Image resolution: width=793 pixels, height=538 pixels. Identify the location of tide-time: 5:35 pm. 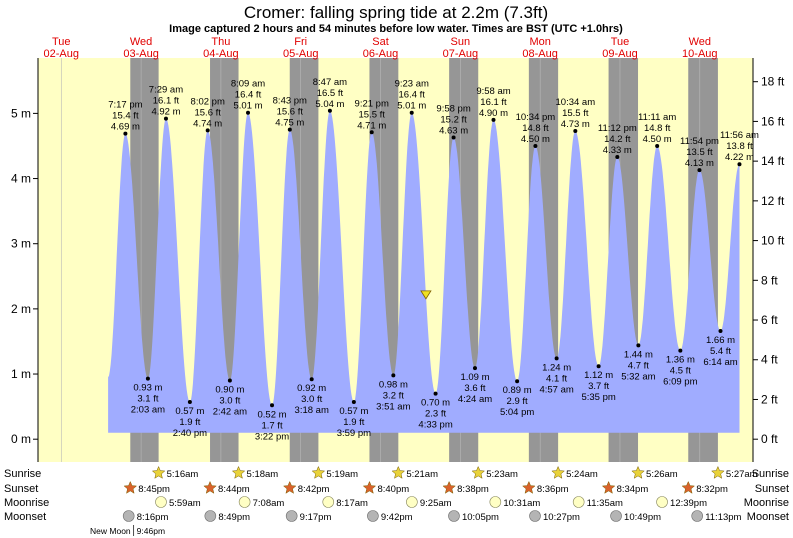
(598, 397).